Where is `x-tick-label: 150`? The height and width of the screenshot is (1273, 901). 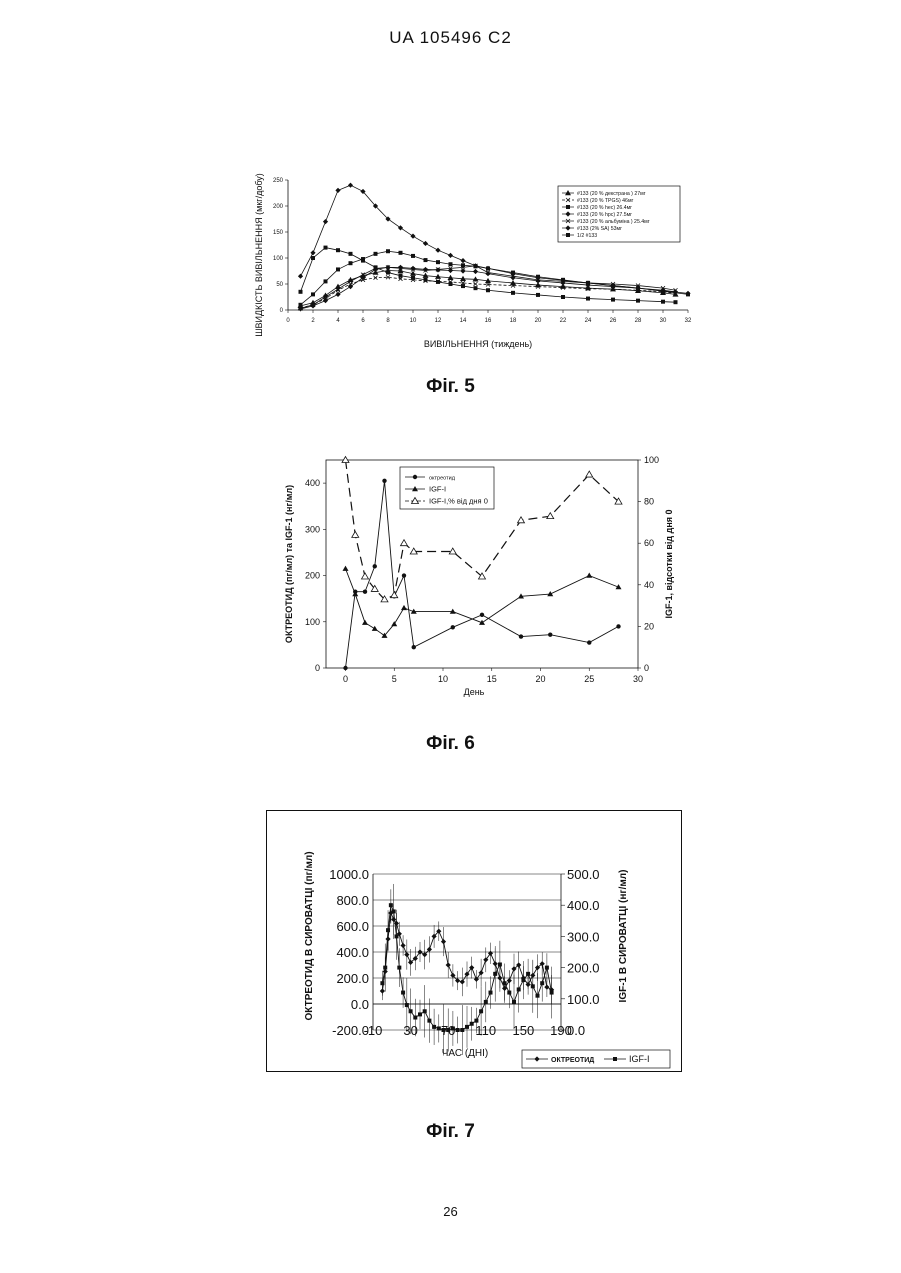
x-tick-label: 150 is located at coordinates (524, 1030).